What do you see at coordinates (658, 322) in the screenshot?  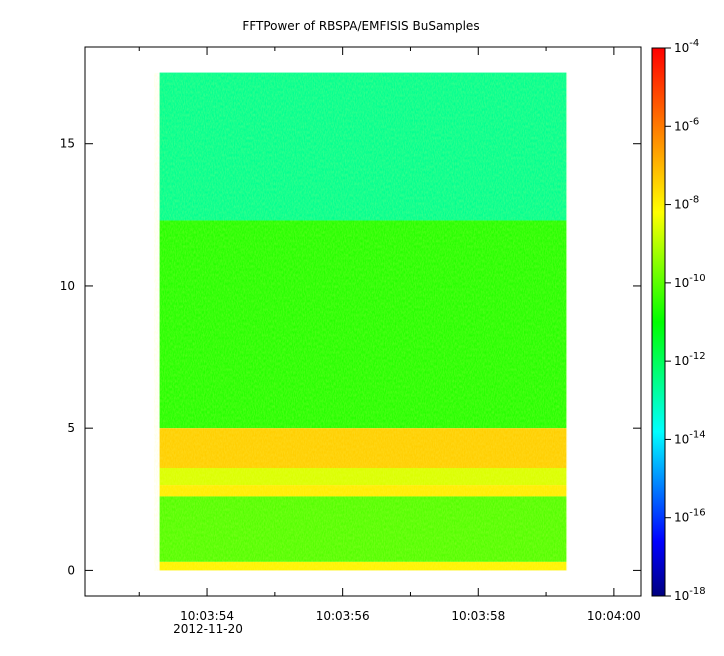 I see `colorbar` at bounding box center [658, 322].